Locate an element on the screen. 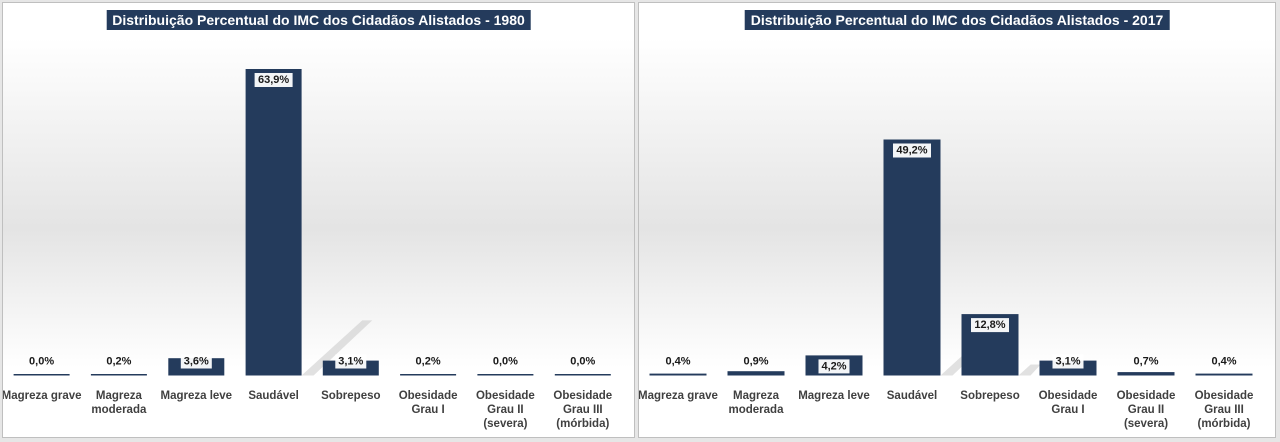 This screenshot has width=1280, height=442. data-label-0: 0,4% is located at coordinates (677, 362).